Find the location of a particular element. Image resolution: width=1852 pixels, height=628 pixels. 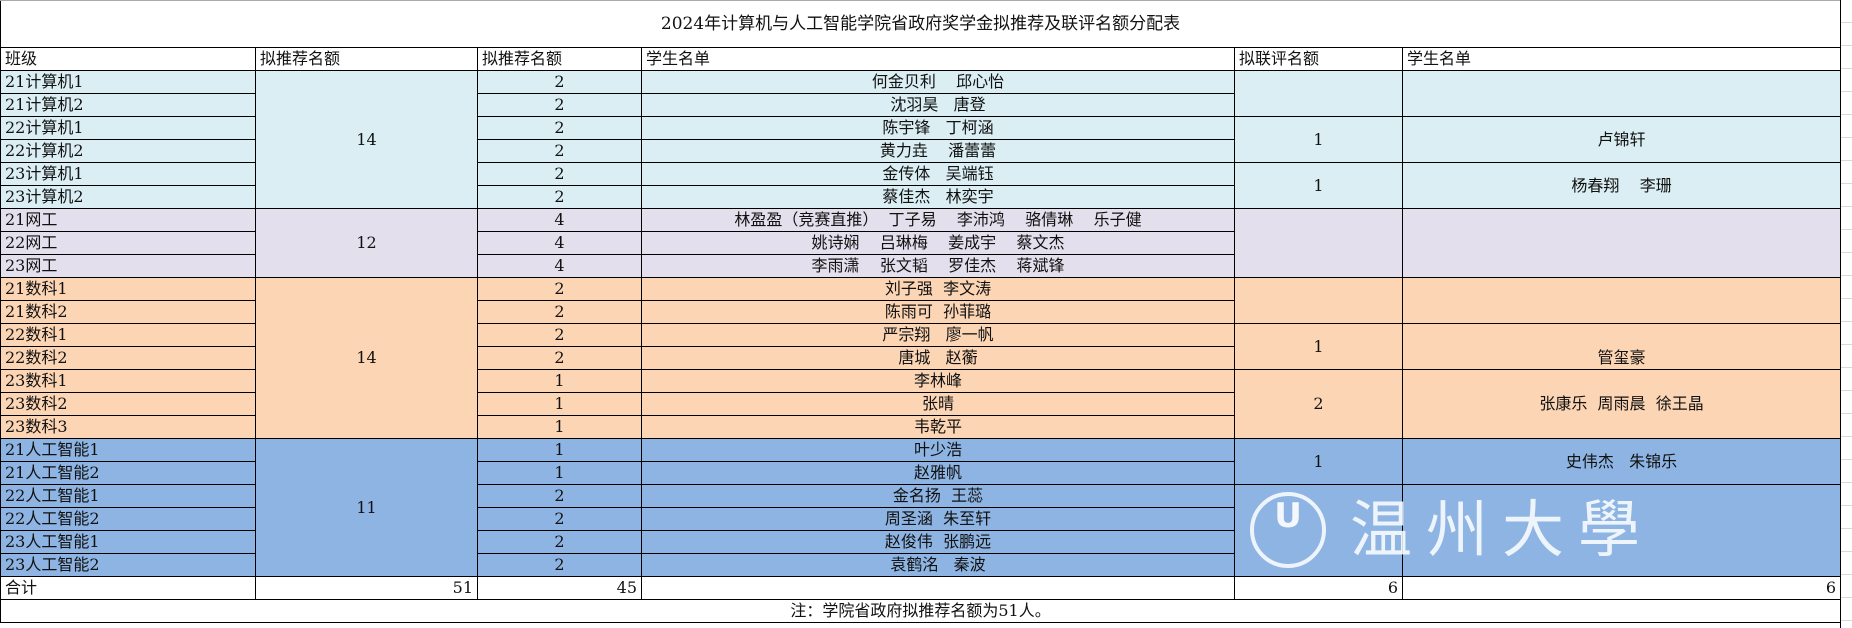

class-cell: 23人工智能1 is located at coordinates (128, 542).